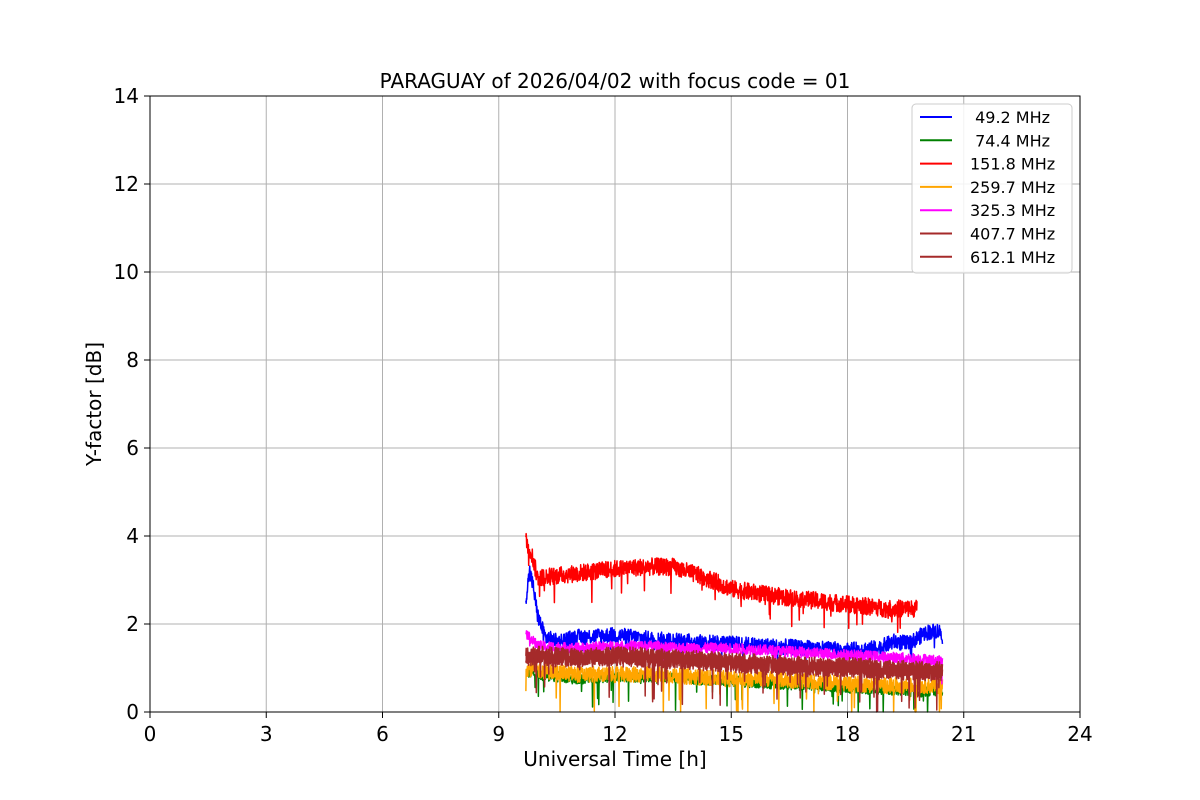  What do you see at coordinates (614, 734) in the screenshot?
I see `x-tick-label: 12` at bounding box center [614, 734].